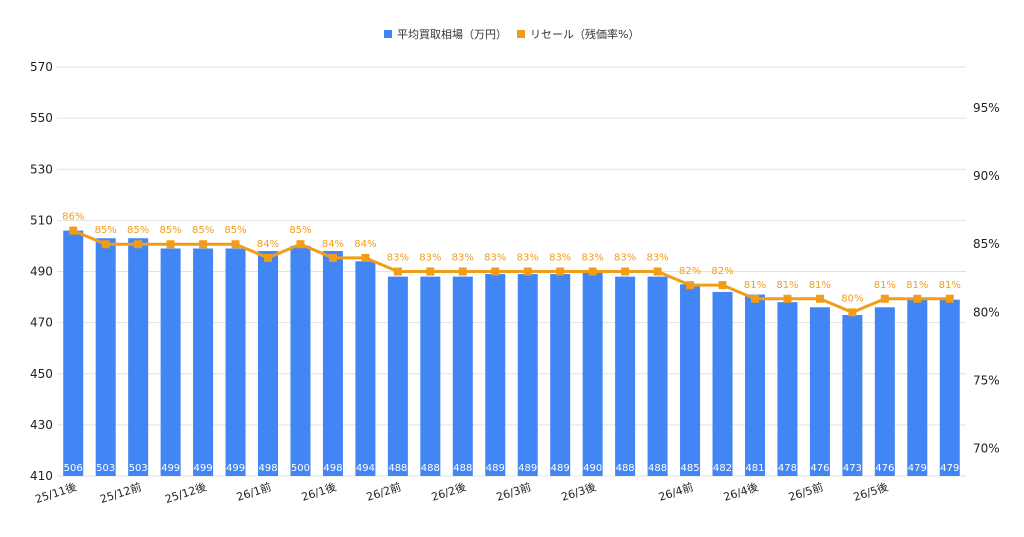 The width and height of the screenshot is (1024, 537). I want to click on bar-value-label: 494, so click(365, 468).